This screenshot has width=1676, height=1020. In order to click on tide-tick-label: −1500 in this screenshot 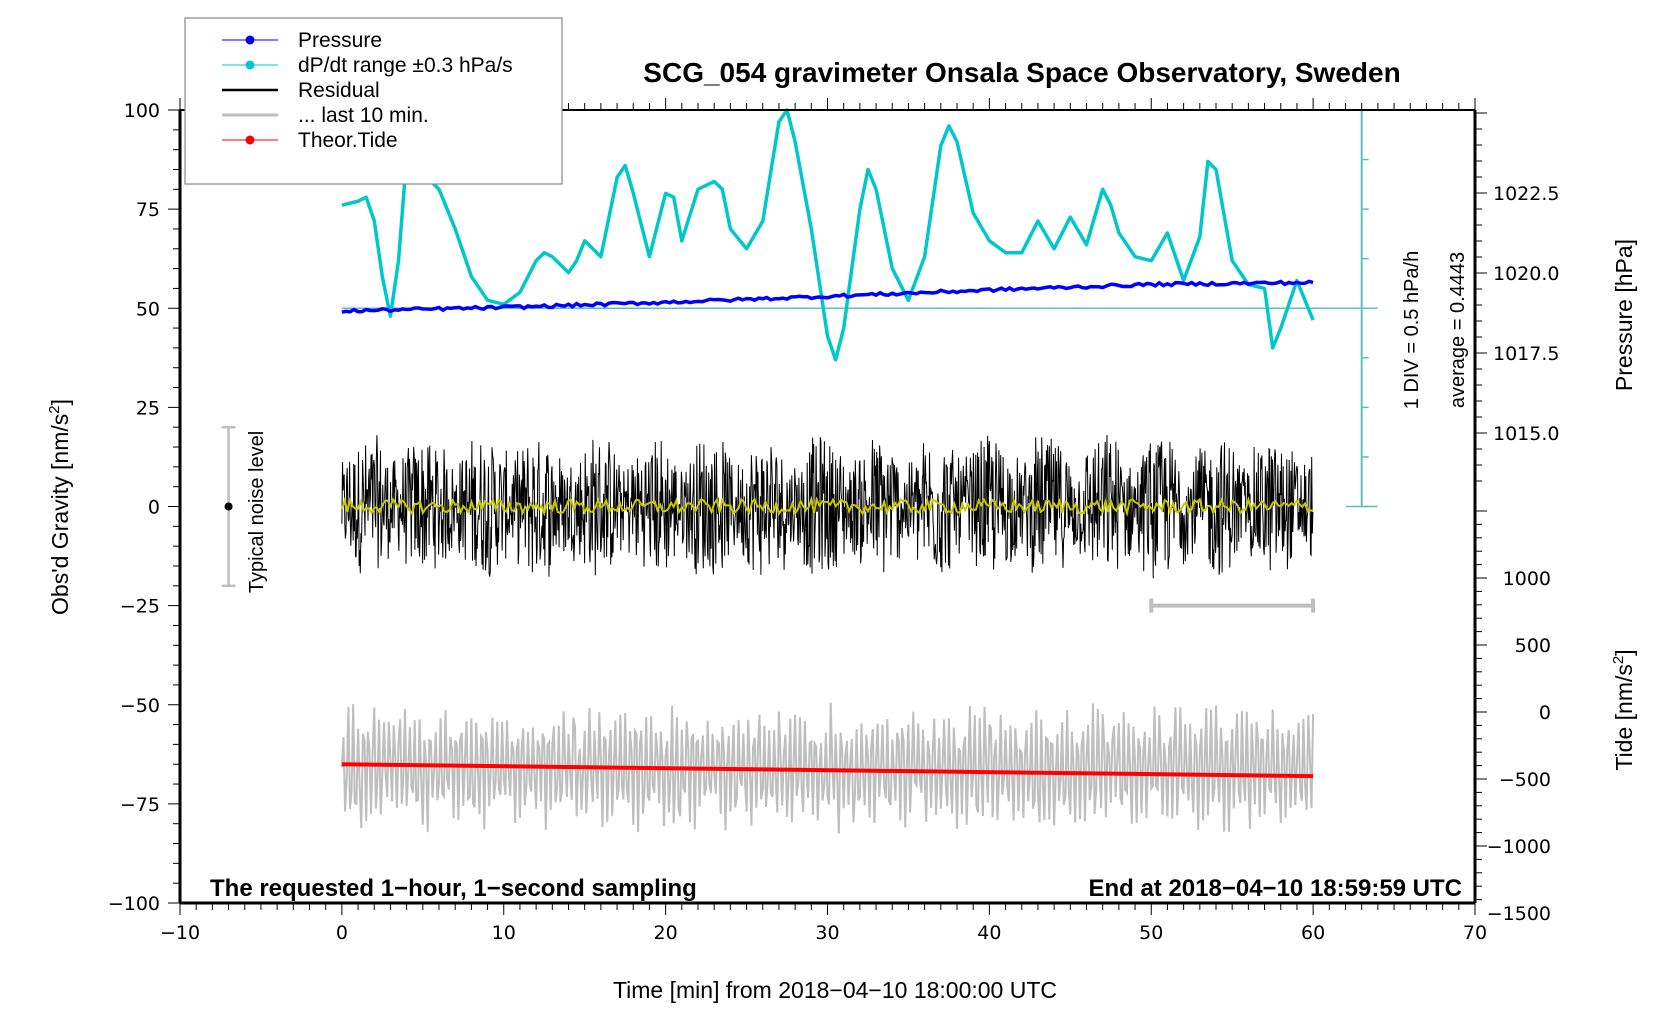, I will do `click(1519, 914)`.